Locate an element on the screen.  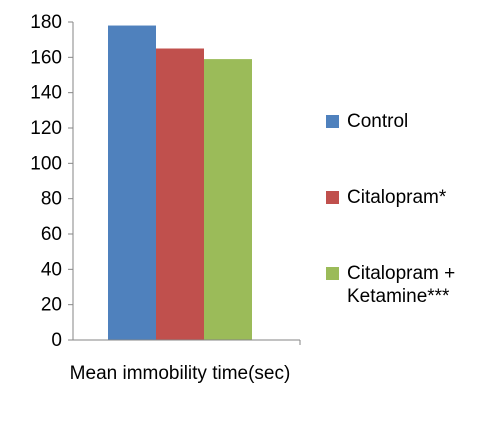
bar-control is located at coordinates (132, 183).